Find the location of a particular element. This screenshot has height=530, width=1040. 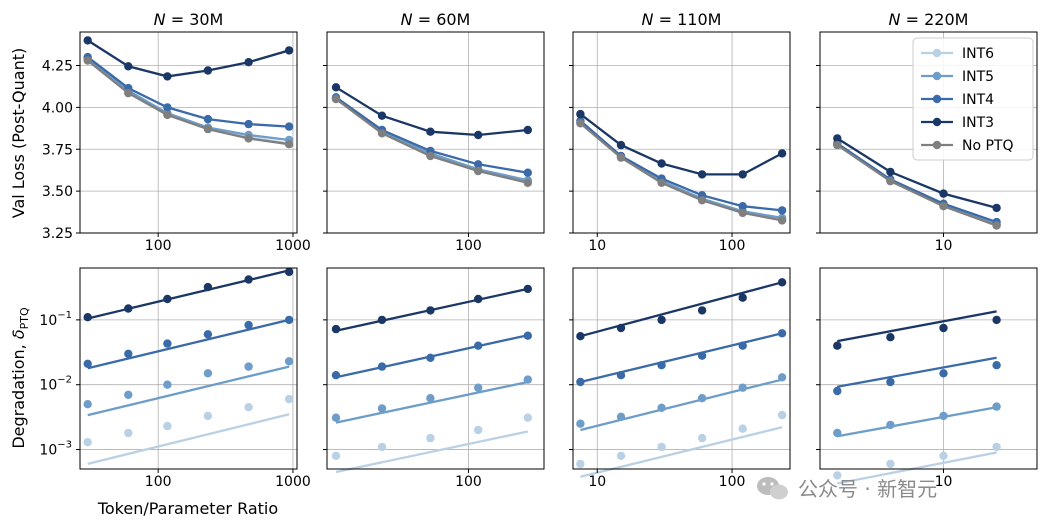

series-line-int5 is located at coordinates (188, 99).